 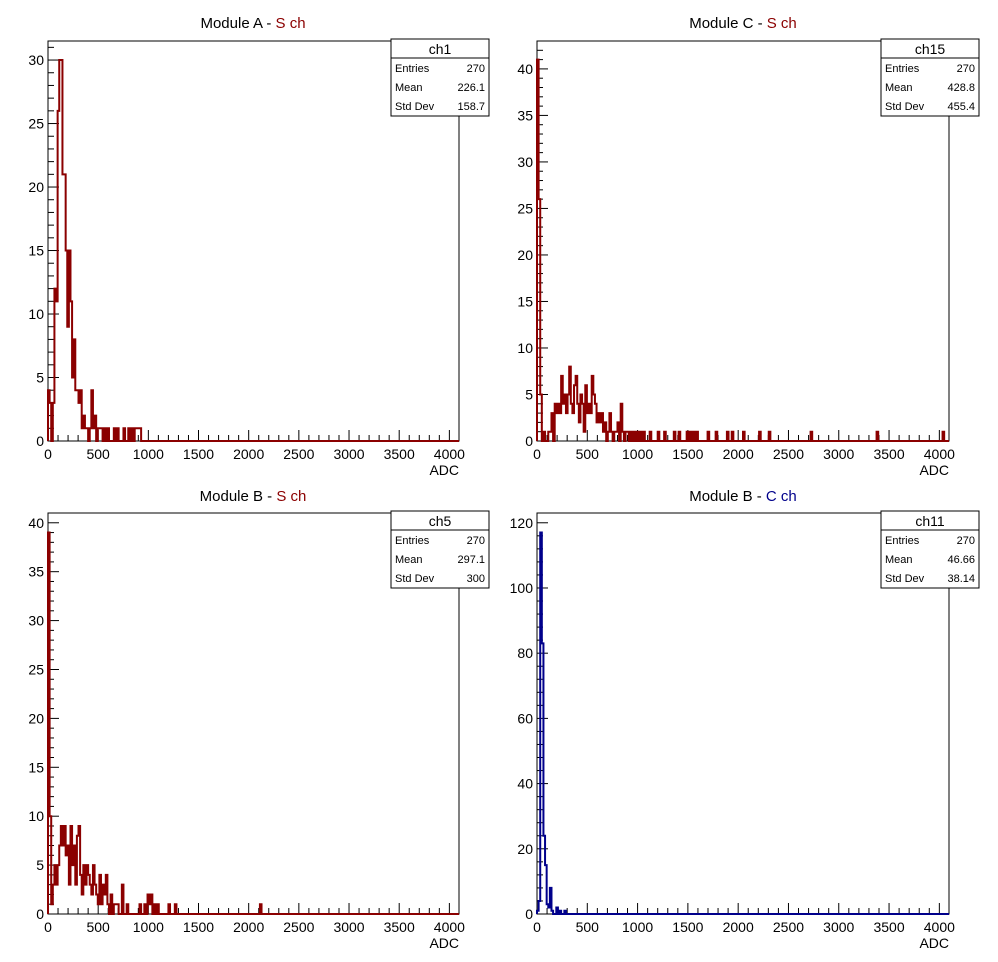 What do you see at coordinates (440, 521) in the screenshot?
I see `stats-histogram-name: ch5` at bounding box center [440, 521].